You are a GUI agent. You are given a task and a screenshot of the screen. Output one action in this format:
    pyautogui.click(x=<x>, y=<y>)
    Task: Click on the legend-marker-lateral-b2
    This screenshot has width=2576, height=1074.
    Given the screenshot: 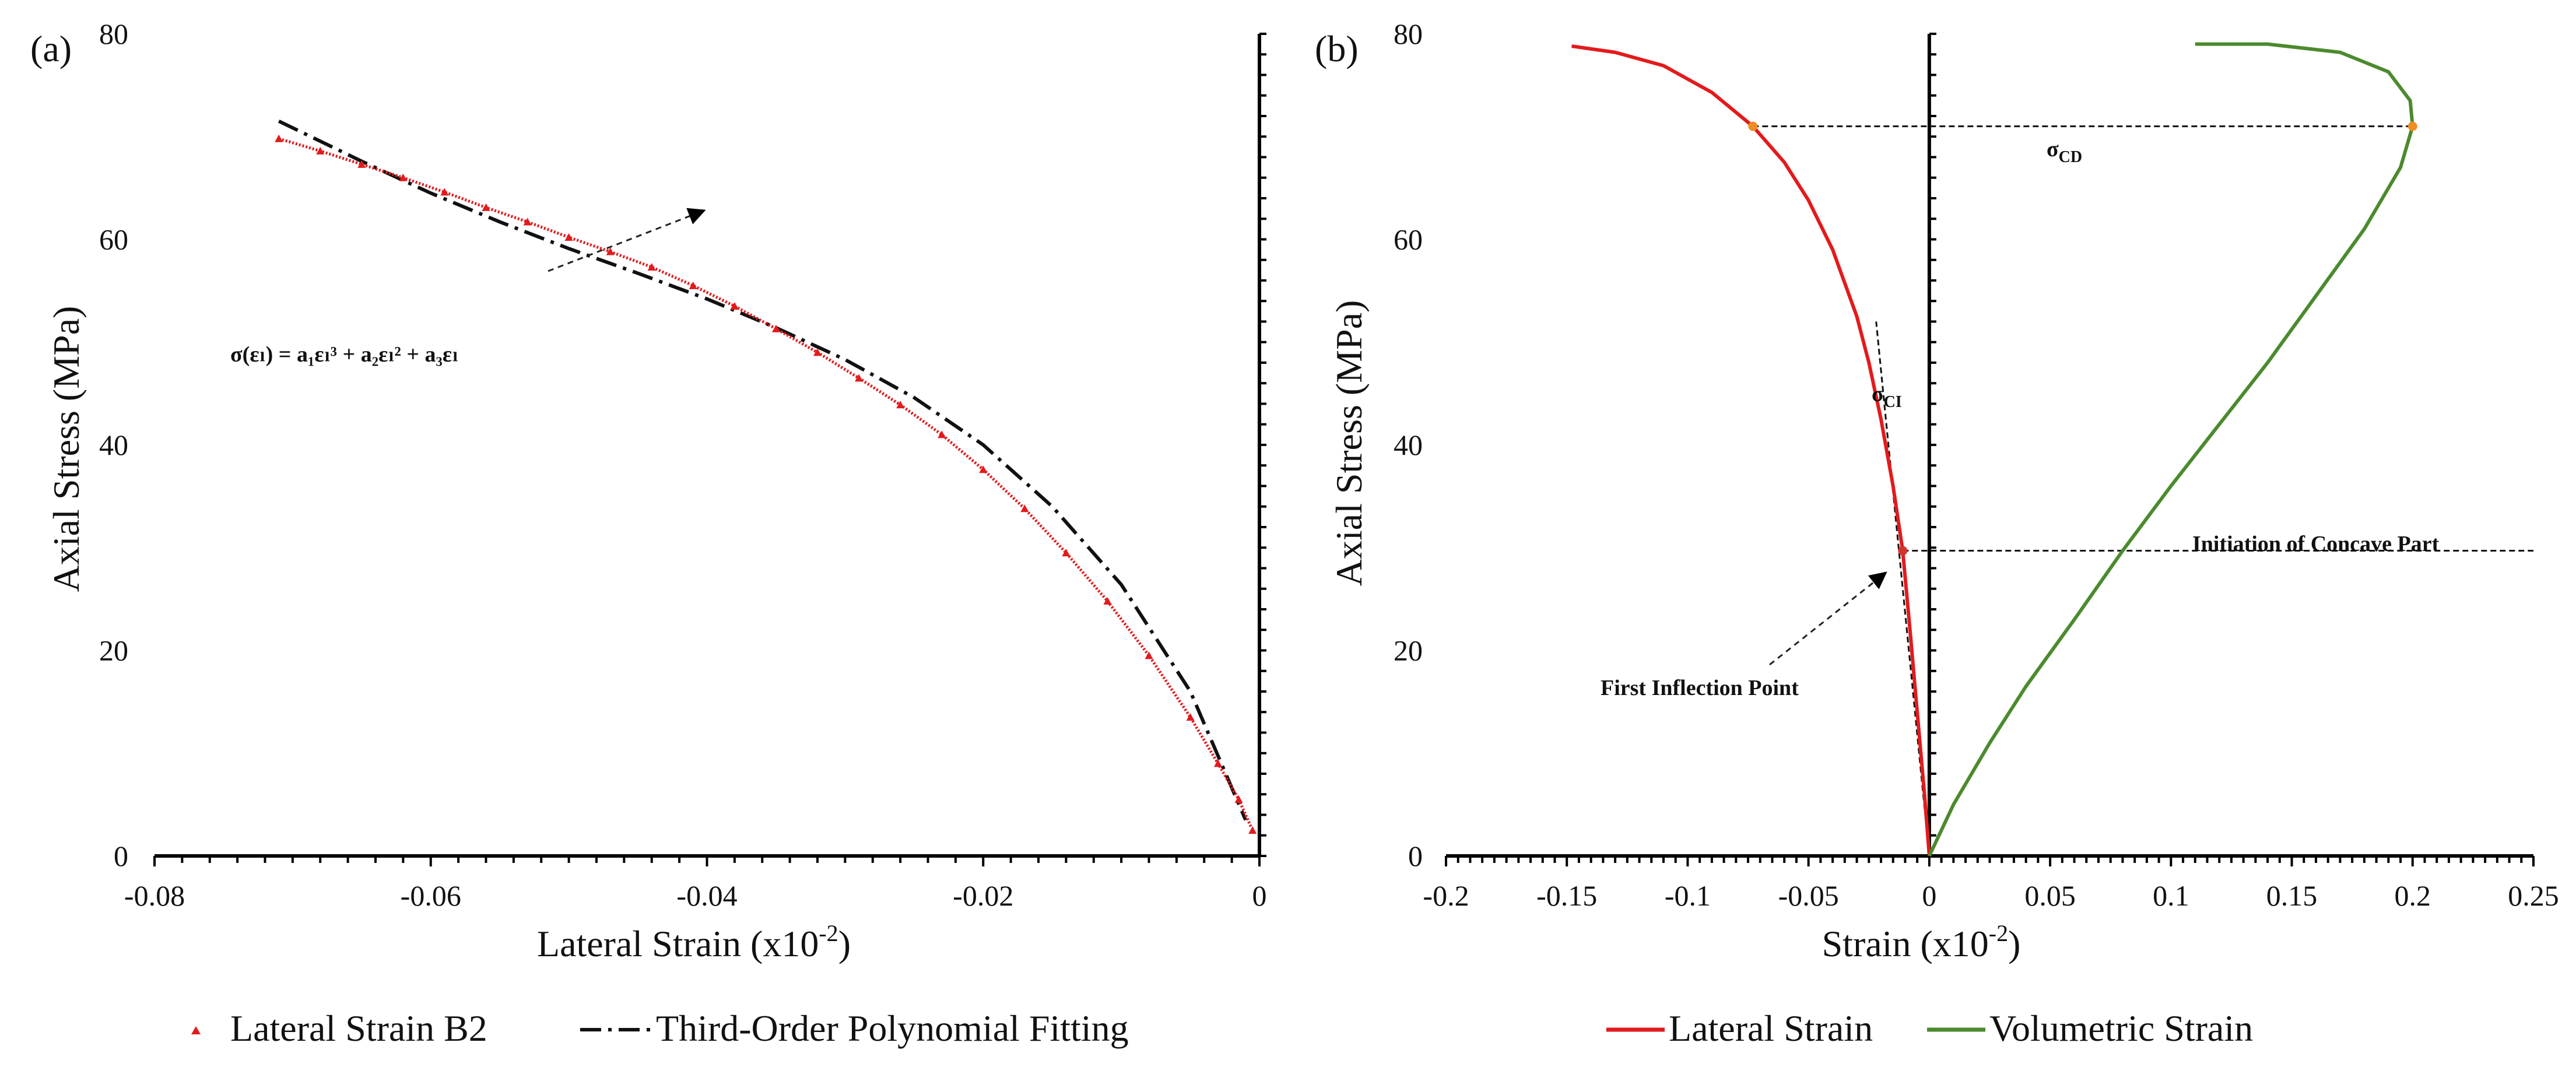 What is the action you would take?
    pyautogui.click(x=196, y=1030)
    